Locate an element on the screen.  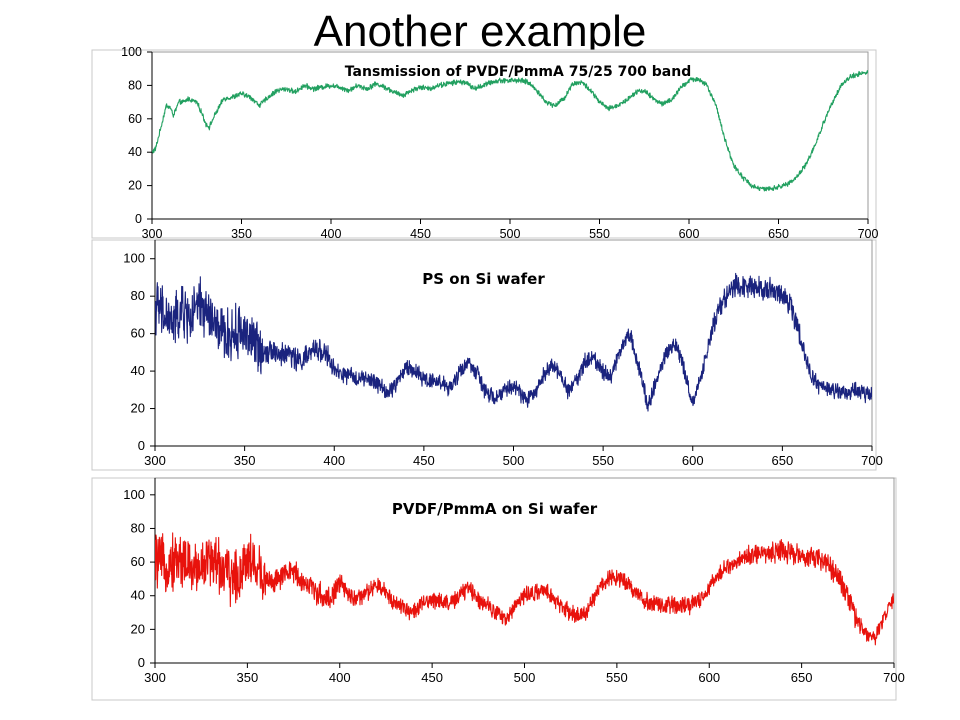
chart-title: Tansmission of PVDF/PmmA 75/25 700 band is located at coordinates (518, 72).